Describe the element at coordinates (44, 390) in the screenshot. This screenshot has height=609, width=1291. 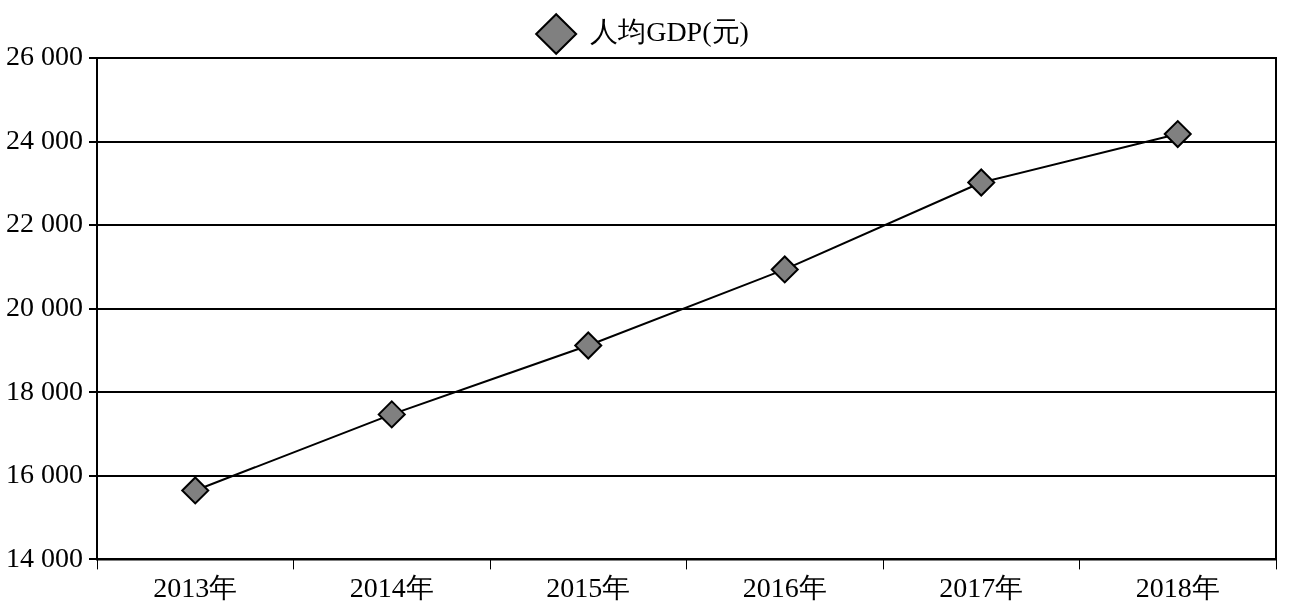
I see `y-tick-label: 18 000` at that location.